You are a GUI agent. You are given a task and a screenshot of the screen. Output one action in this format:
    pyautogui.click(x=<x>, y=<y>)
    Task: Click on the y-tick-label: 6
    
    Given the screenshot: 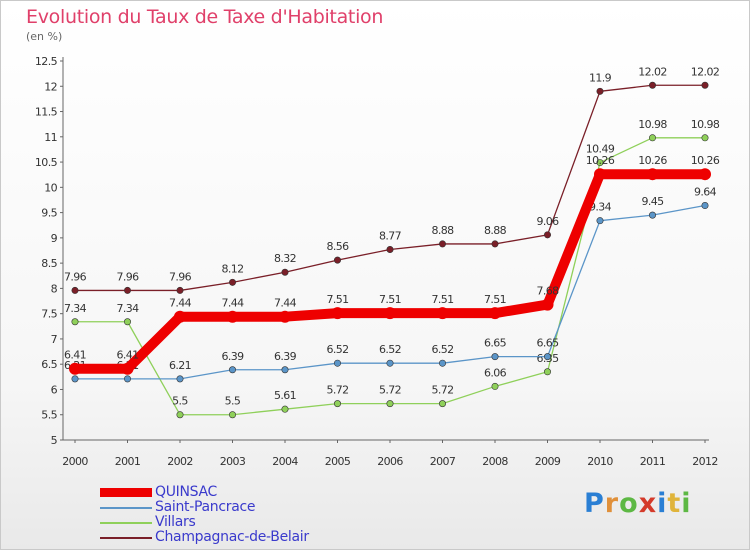 What is the action you would take?
    pyautogui.click(x=54, y=389)
    